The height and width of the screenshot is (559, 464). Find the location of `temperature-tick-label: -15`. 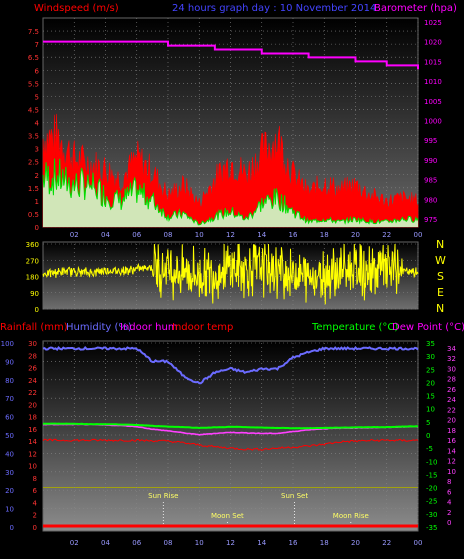

temperature-tick-label: -15 is located at coordinates (431, 475).